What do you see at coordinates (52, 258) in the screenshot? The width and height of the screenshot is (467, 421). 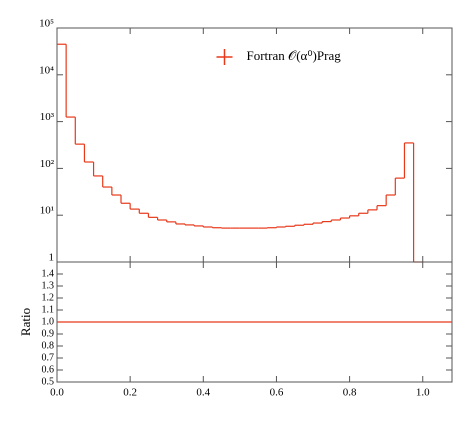 I see `y-tick-label: 1` at bounding box center [52, 258].